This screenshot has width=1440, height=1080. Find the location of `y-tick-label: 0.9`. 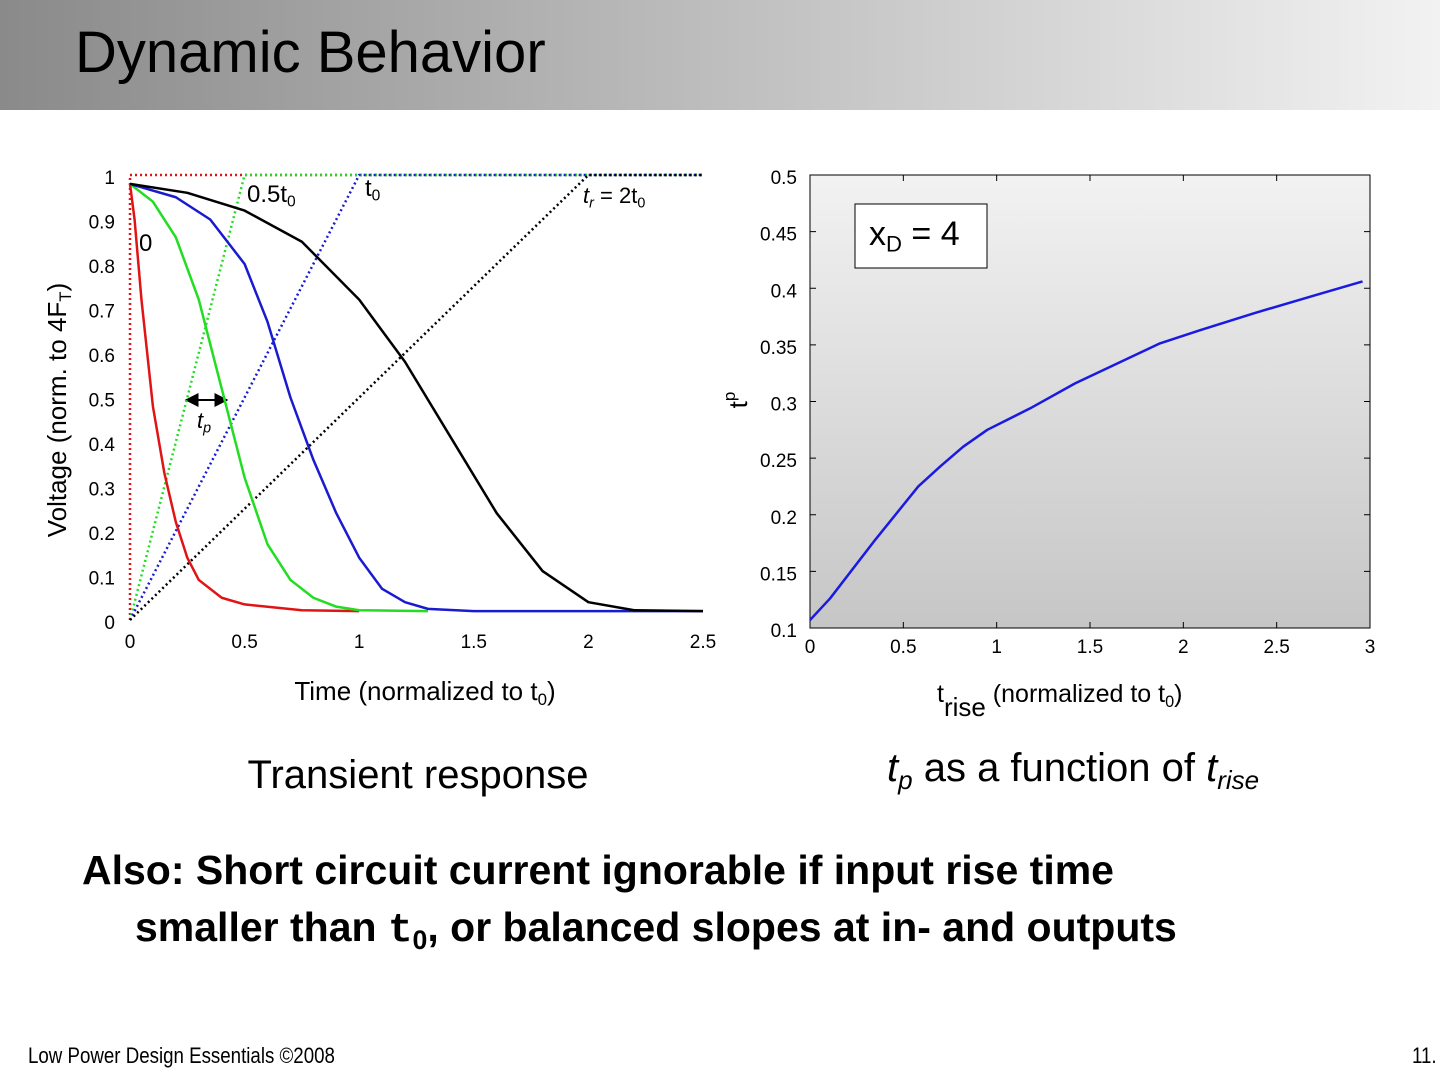

y-tick-label: 0.9 is located at coordinates (102, 223).